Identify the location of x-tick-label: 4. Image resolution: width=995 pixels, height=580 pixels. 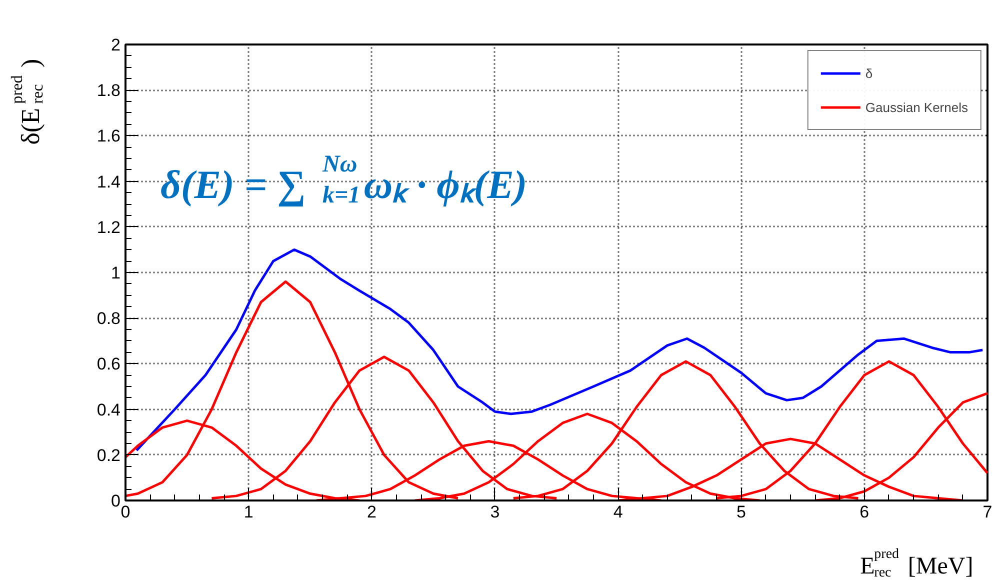
(618, 512).